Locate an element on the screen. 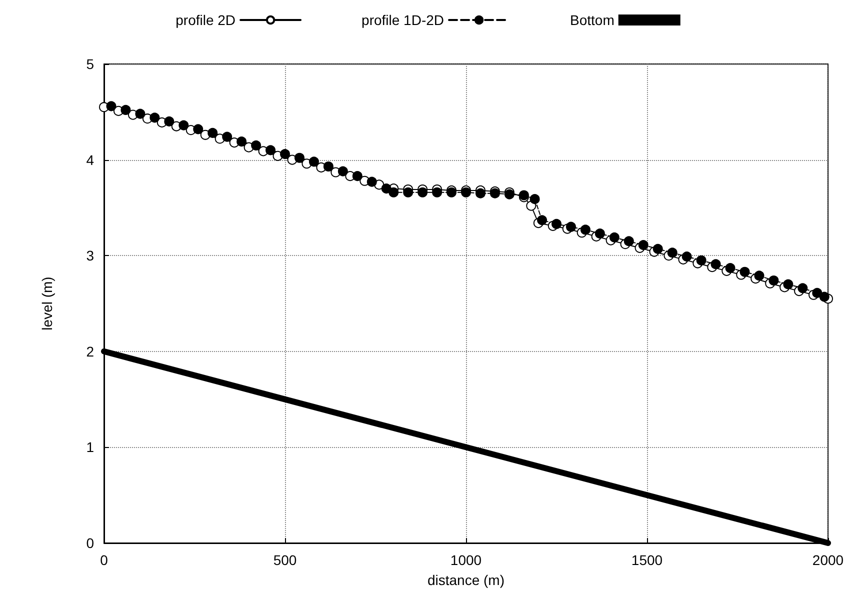  y-tick-label: 3 is located at coordinates (90, 256).